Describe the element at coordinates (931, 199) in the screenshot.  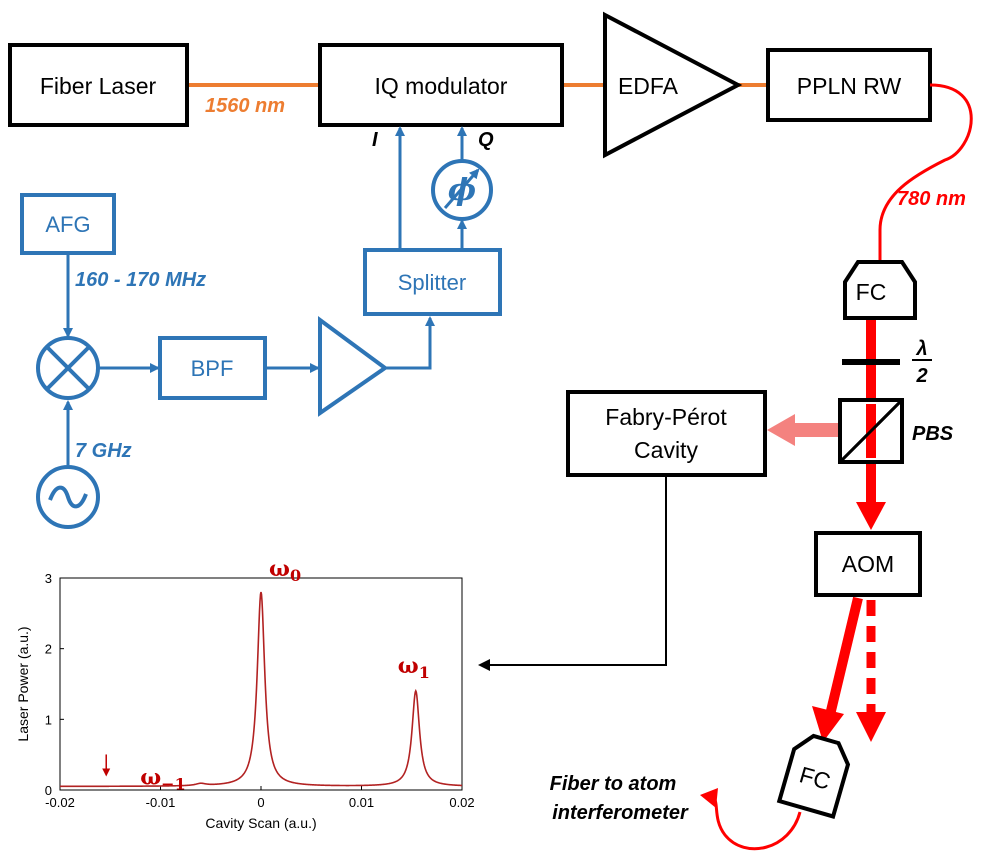
I see `wavelength-780-label: 780 nm` at that location.